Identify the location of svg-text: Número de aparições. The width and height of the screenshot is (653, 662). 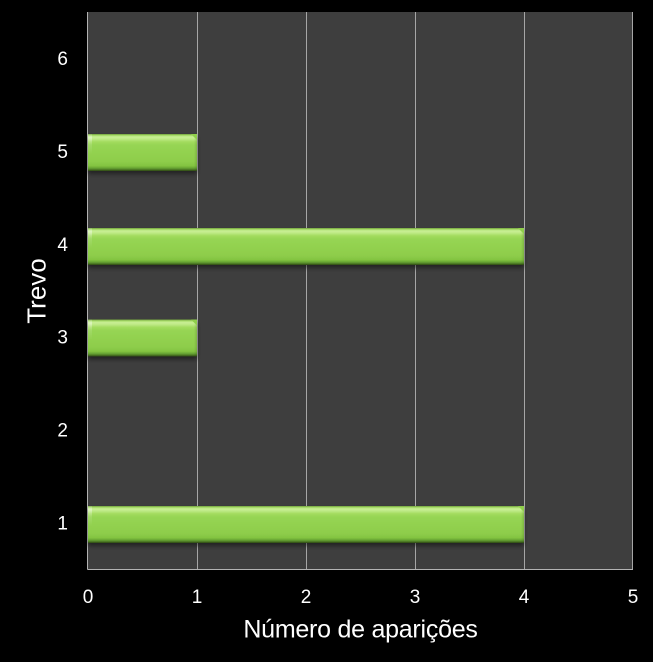
(360, 630).